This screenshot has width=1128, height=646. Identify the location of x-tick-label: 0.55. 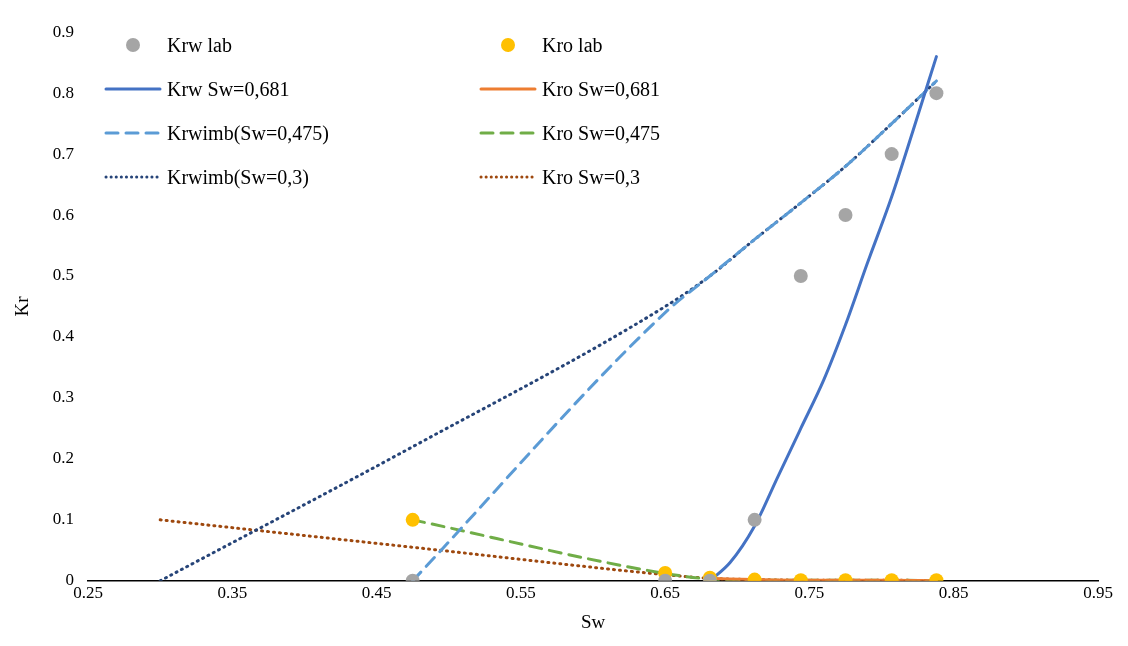
(521, 593).